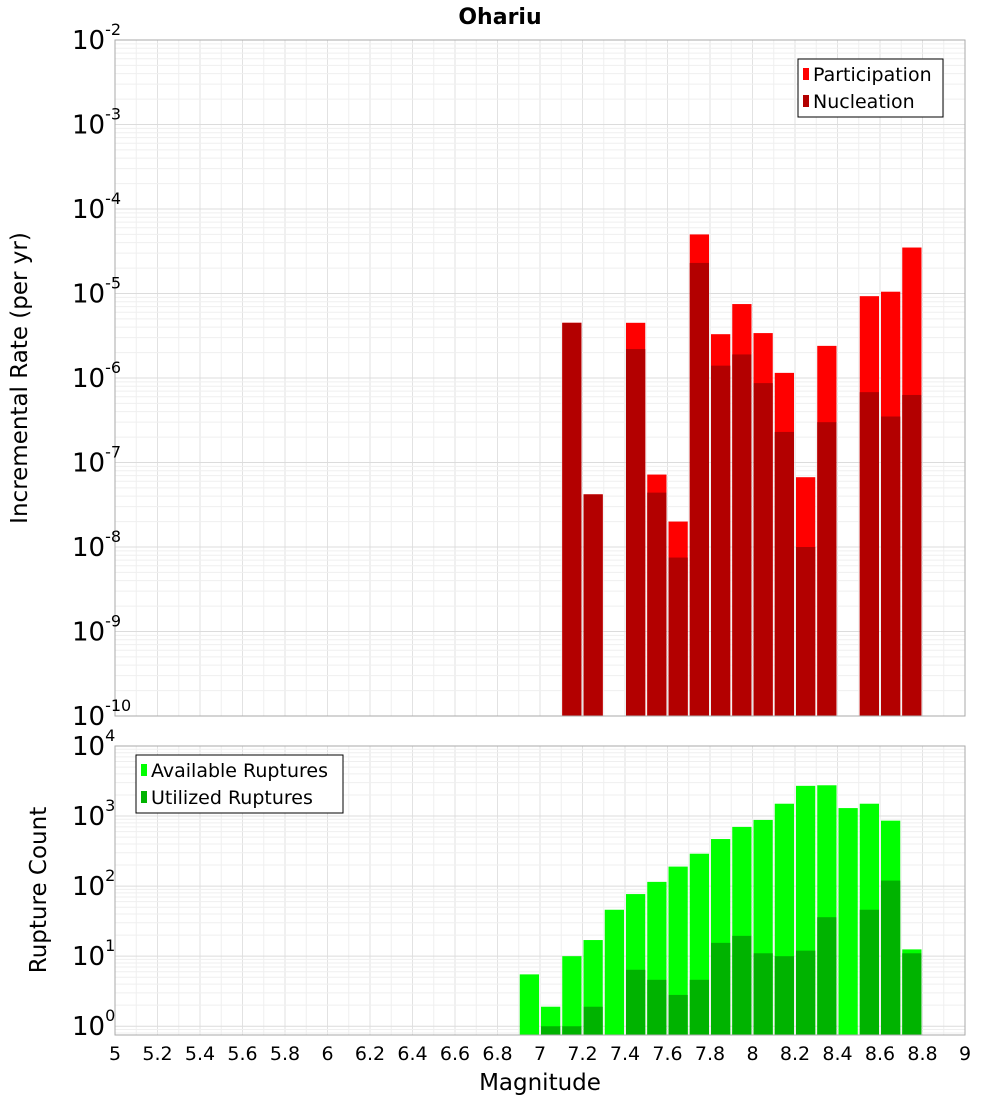  I want to click on x-tick-label: 5.2, so click(157, 1054).